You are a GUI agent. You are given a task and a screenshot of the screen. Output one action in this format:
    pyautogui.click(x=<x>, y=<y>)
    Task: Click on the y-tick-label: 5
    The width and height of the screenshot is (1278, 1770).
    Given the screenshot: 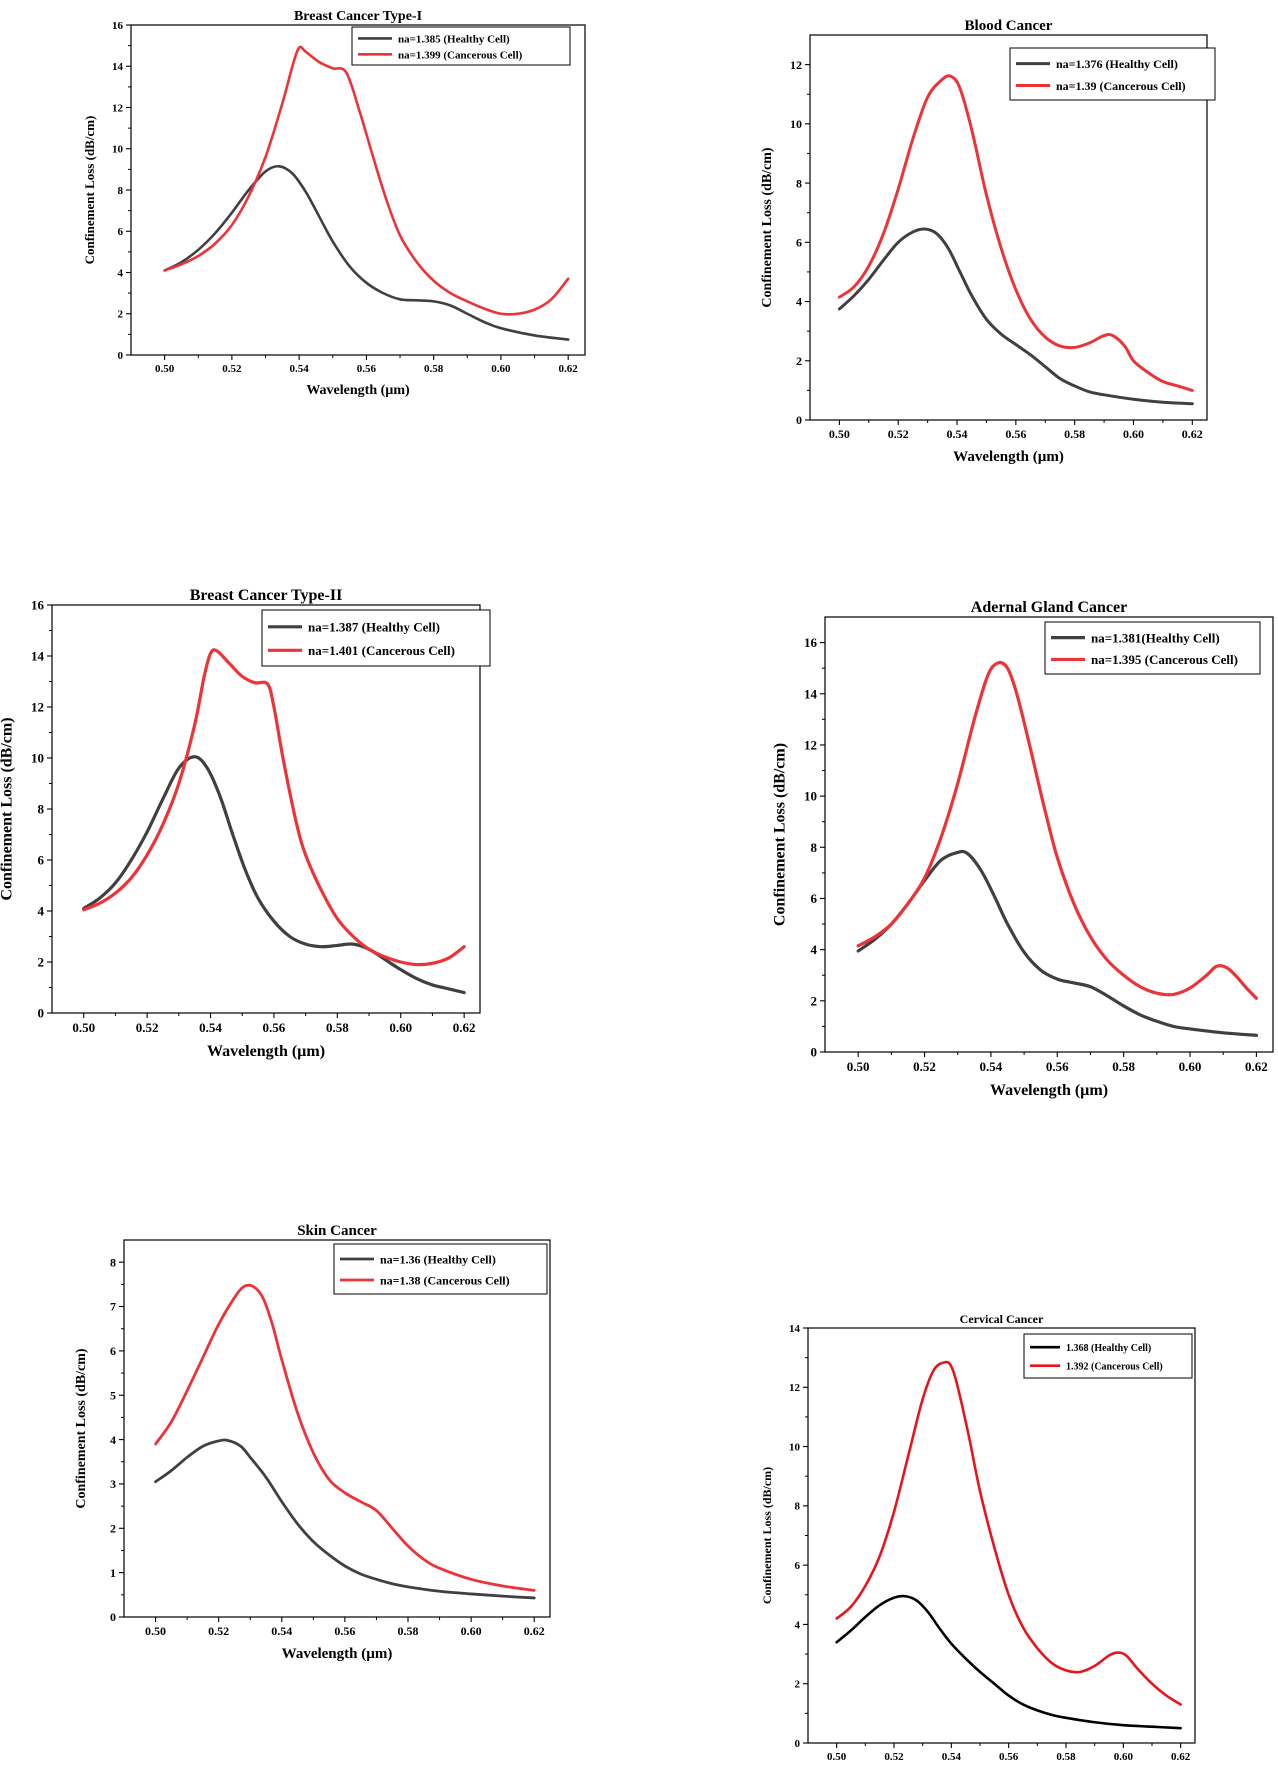 What is the action you would take?
    pyautogui.click(x=113, y=1395)
    